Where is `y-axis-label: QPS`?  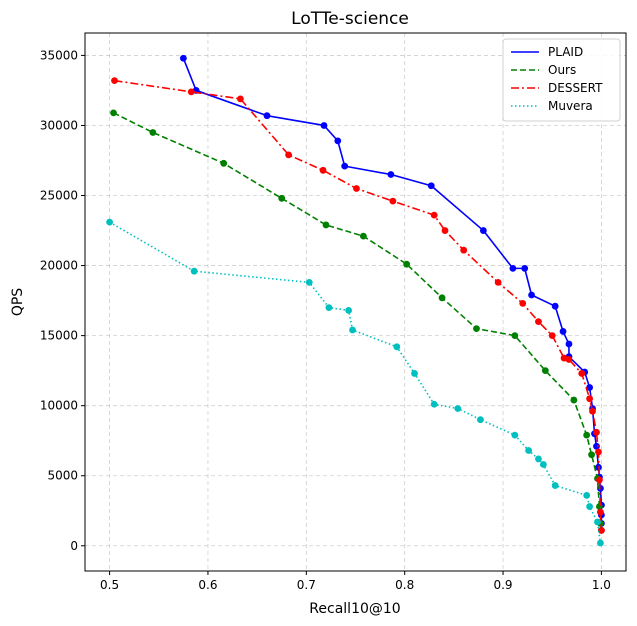 y-axis-label: QPS is located at coordinates (18, 302).